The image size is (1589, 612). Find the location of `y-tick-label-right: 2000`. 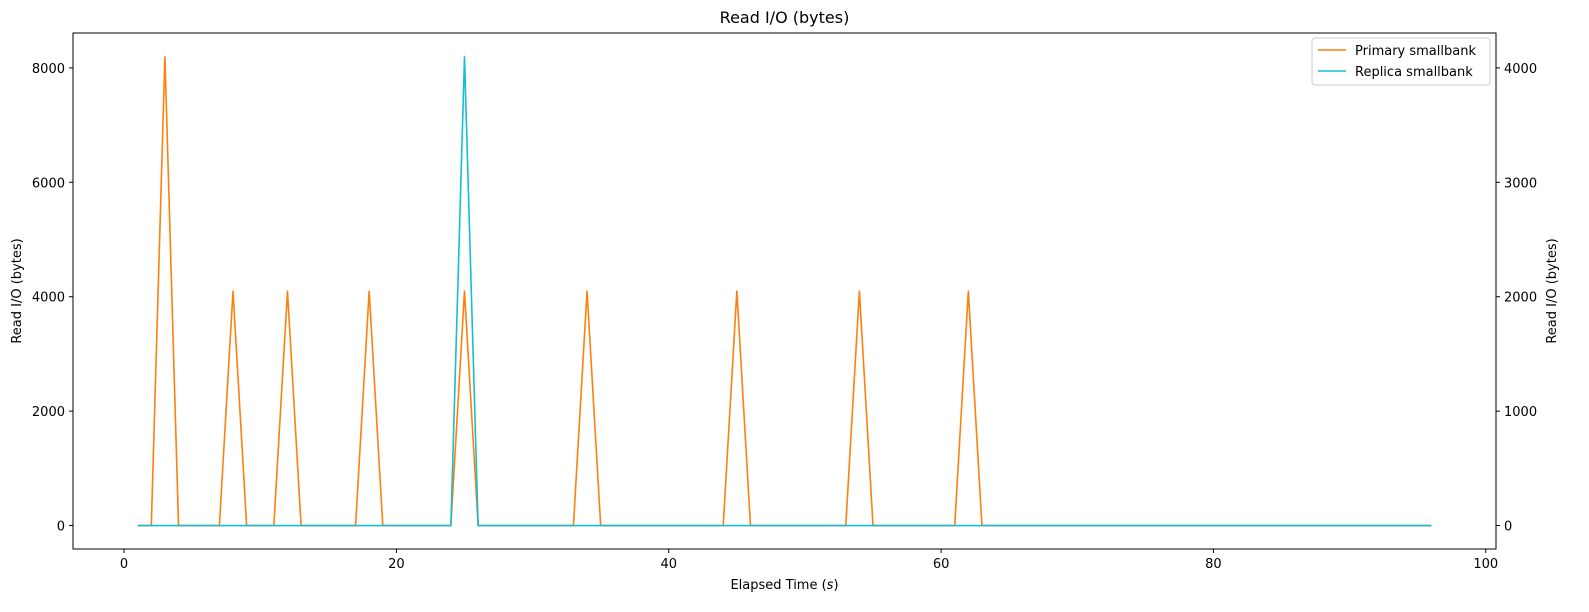

y-tick-label-right: 2000 is located at coordinates (1520, 298).